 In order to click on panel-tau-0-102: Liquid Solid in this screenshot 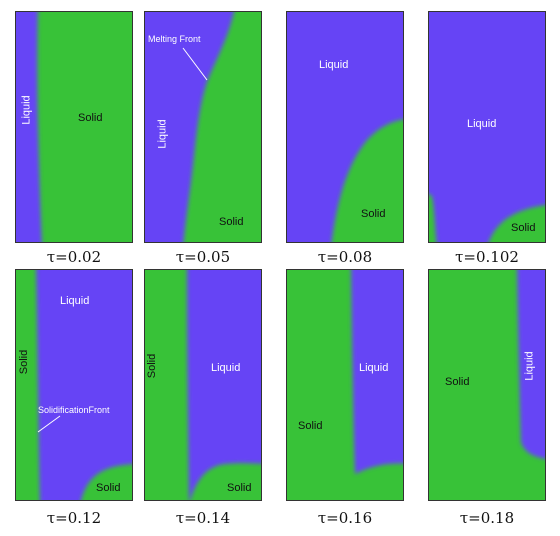, I will do `click(487, 127)`.